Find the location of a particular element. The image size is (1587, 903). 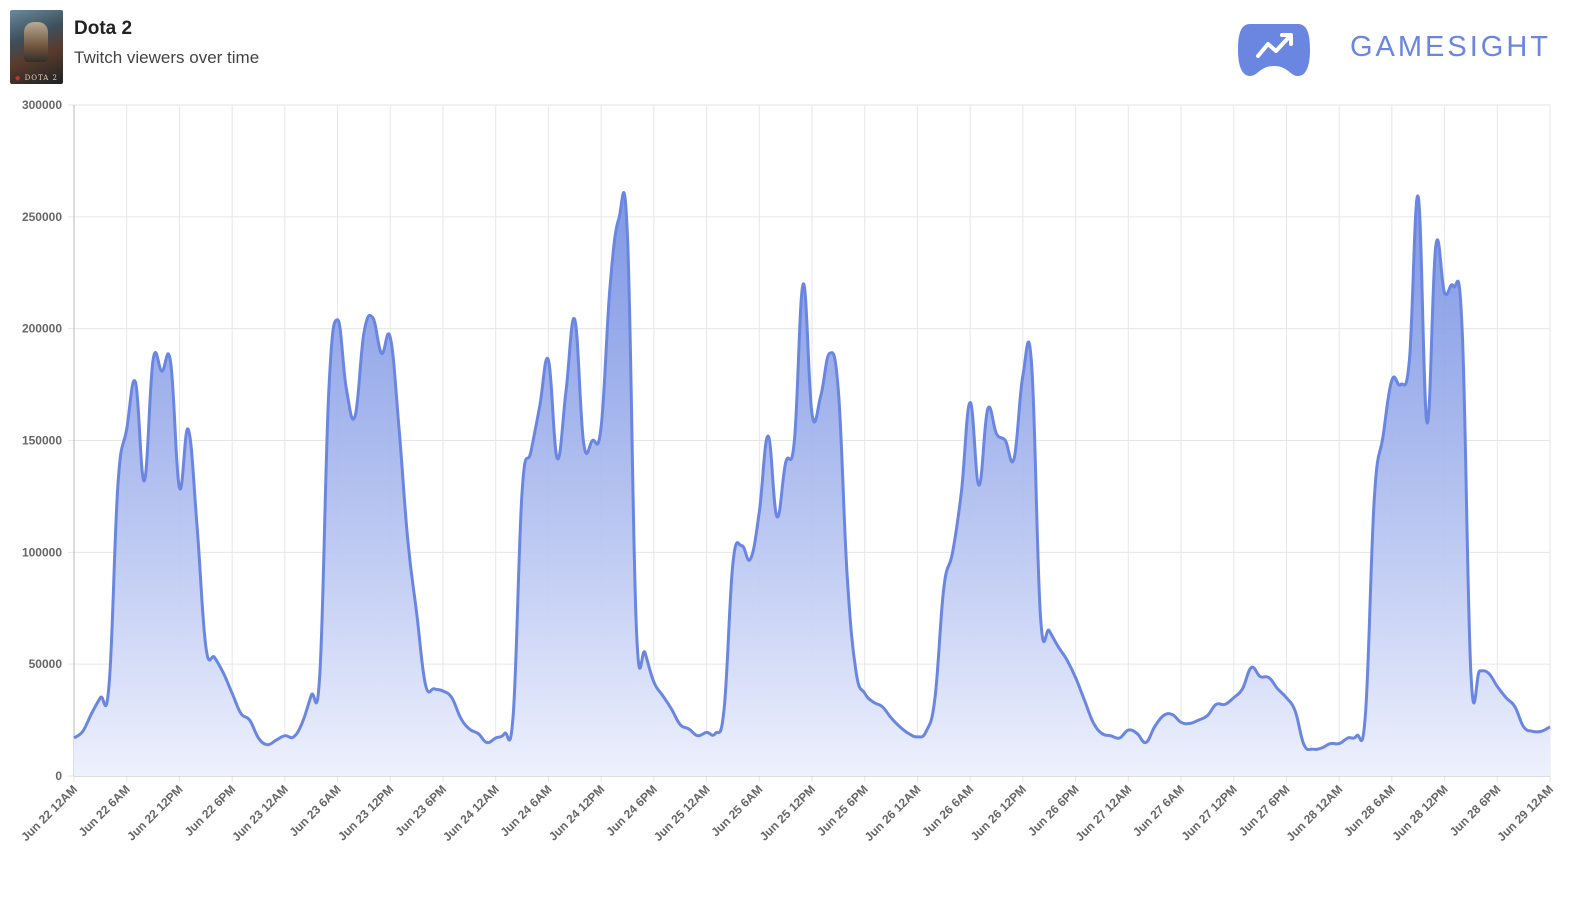

x-tick-label: Jun 25 12AM is located at coordinates (682, 813).